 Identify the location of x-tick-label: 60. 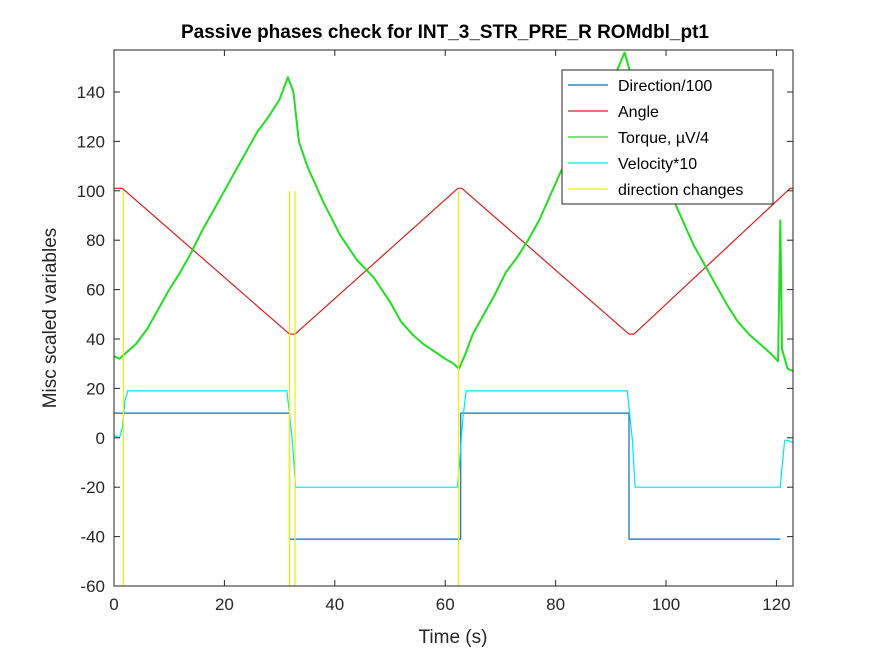
(445, 604).